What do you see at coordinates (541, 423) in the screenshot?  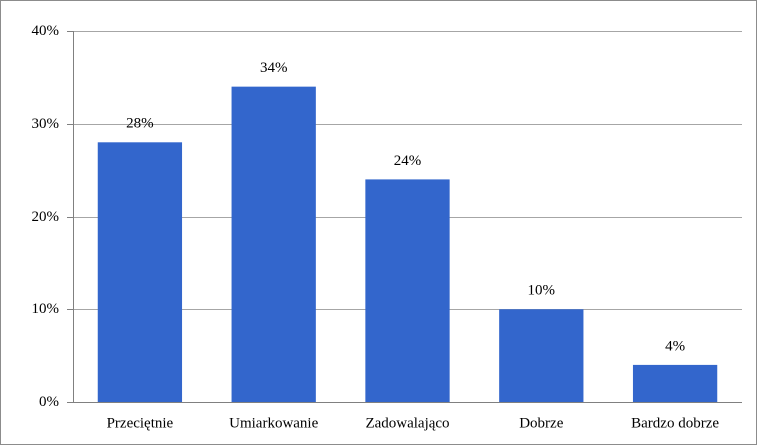 I see `x-tick-label: Dobrze` at bounding box center [541, 423].